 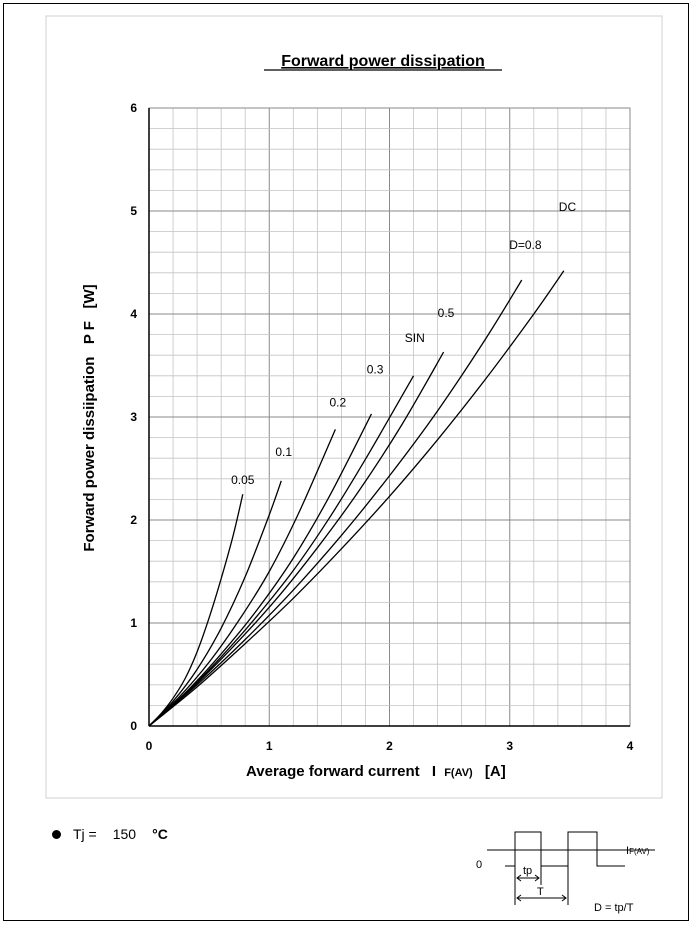 I want to click on curve-label: 0.3, so click(x=375, y=370).